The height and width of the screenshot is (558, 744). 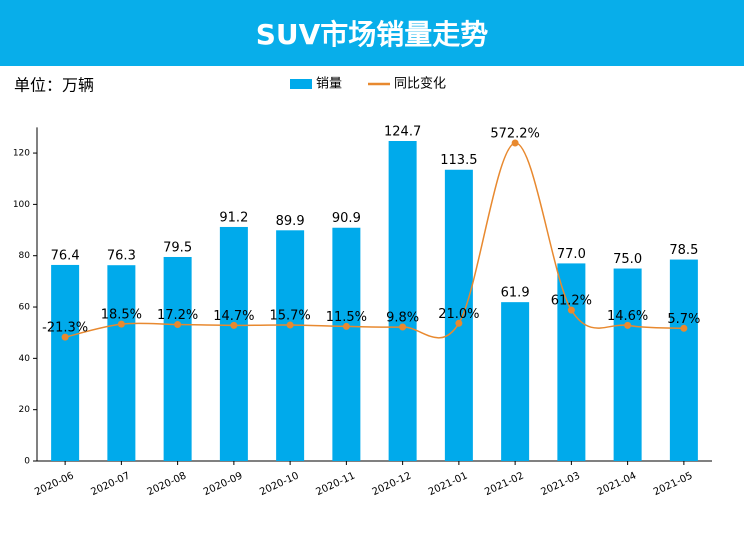 I want to click on bar-value-label: 75.0, so click(x=627, y=259).